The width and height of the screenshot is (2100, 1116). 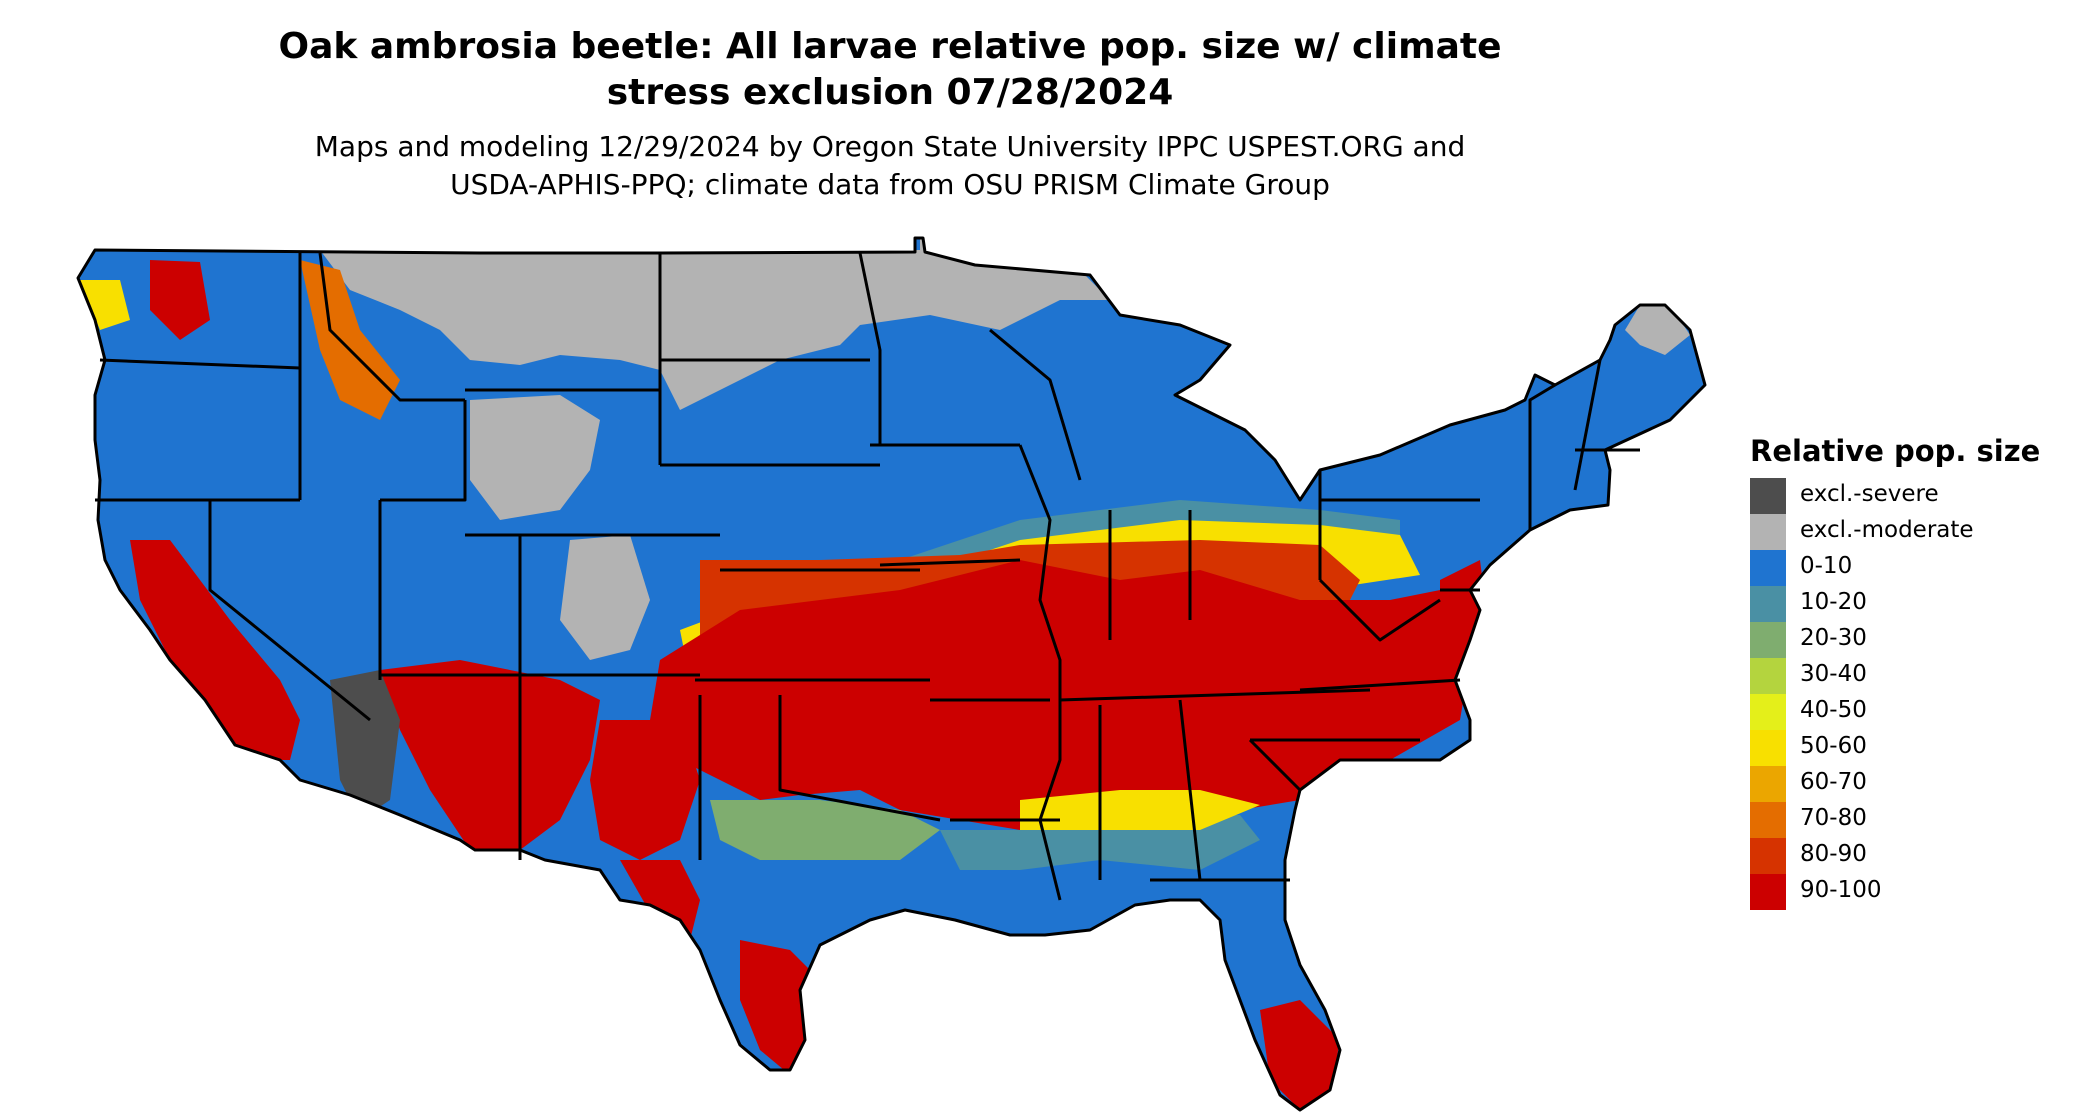 What do you see at coordinates (1140, 810) in the screenshot?
I see `gulf-coast-yellow` at bounding box center [1140, 810].